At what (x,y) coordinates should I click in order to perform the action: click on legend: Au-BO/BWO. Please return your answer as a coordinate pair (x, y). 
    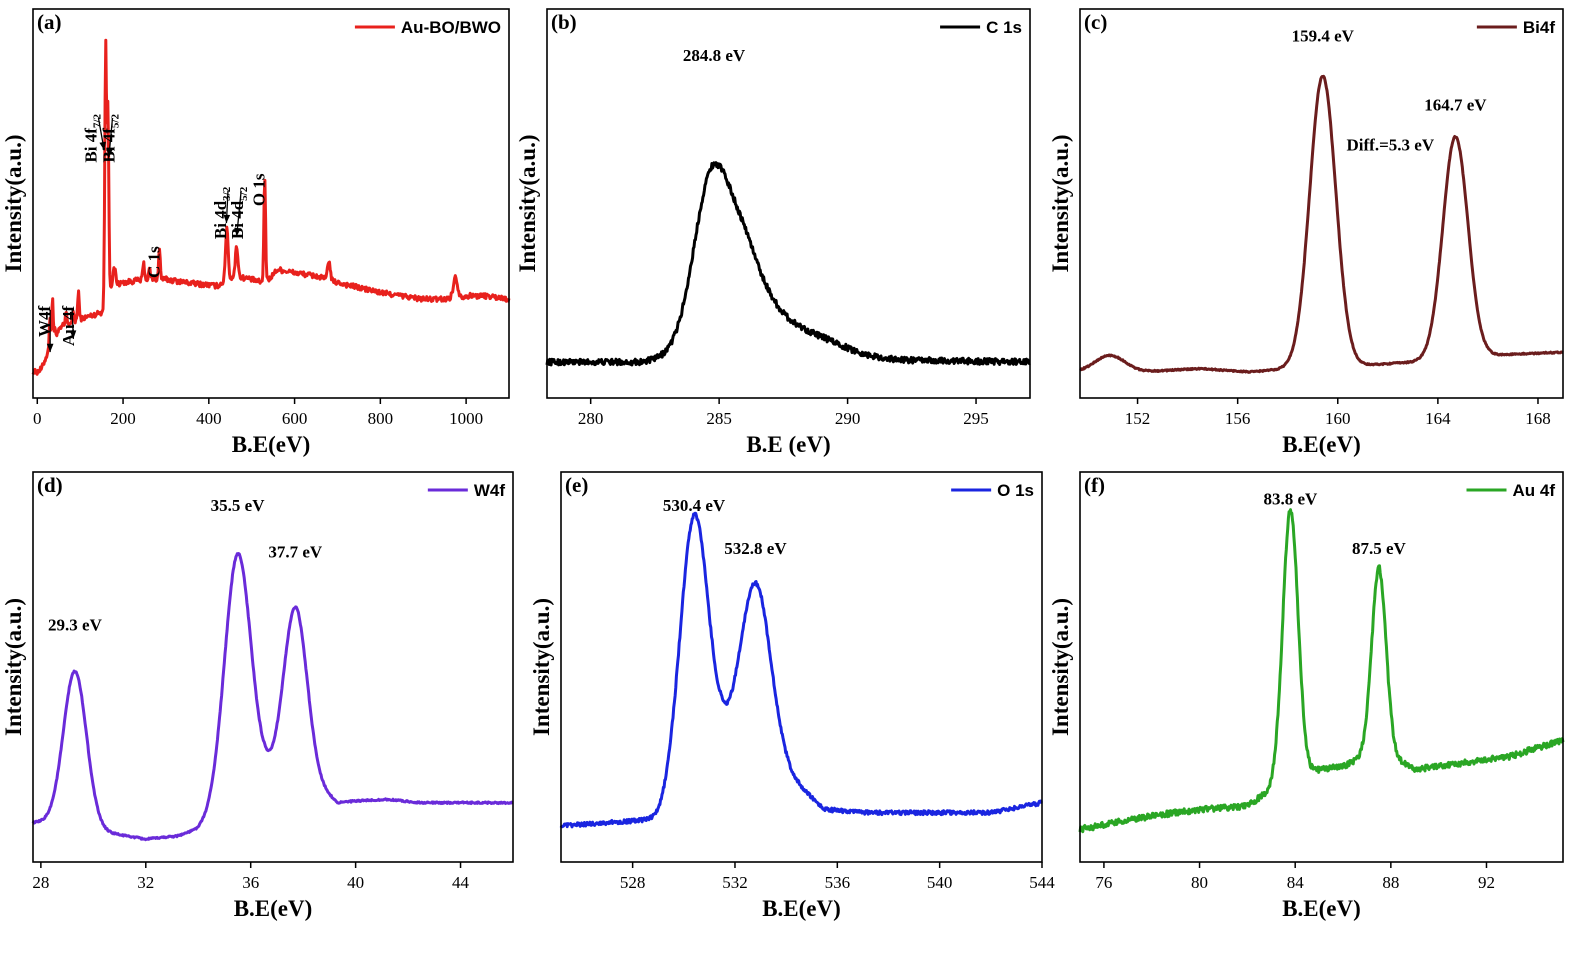
    Looking at the image, I should click on (427, 27).